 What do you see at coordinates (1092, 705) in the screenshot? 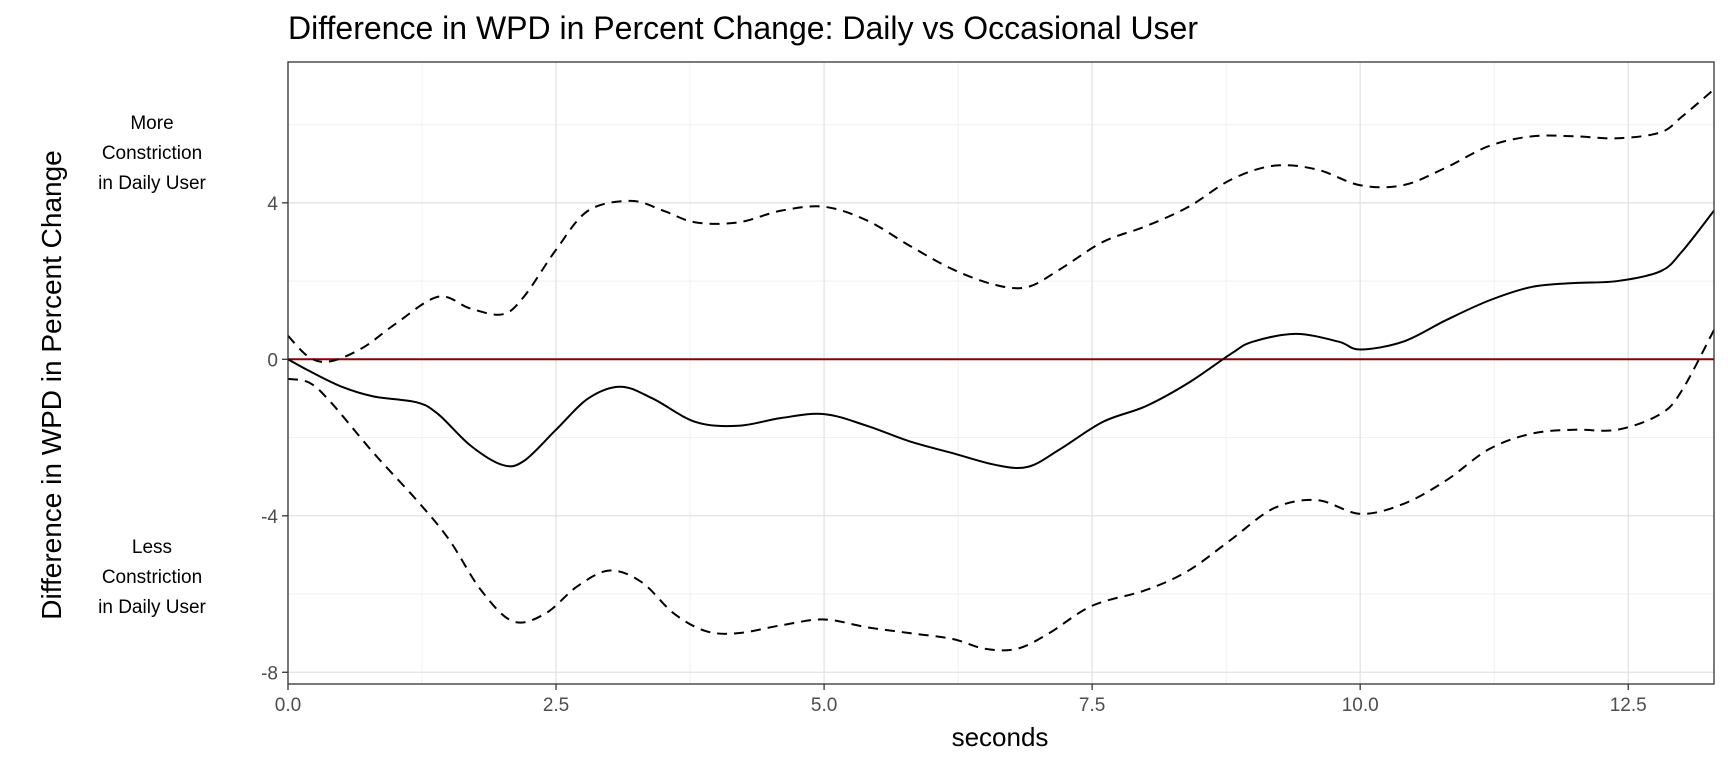
I see `x-tick-label: 7.5` at bounding box center [1092, 705].